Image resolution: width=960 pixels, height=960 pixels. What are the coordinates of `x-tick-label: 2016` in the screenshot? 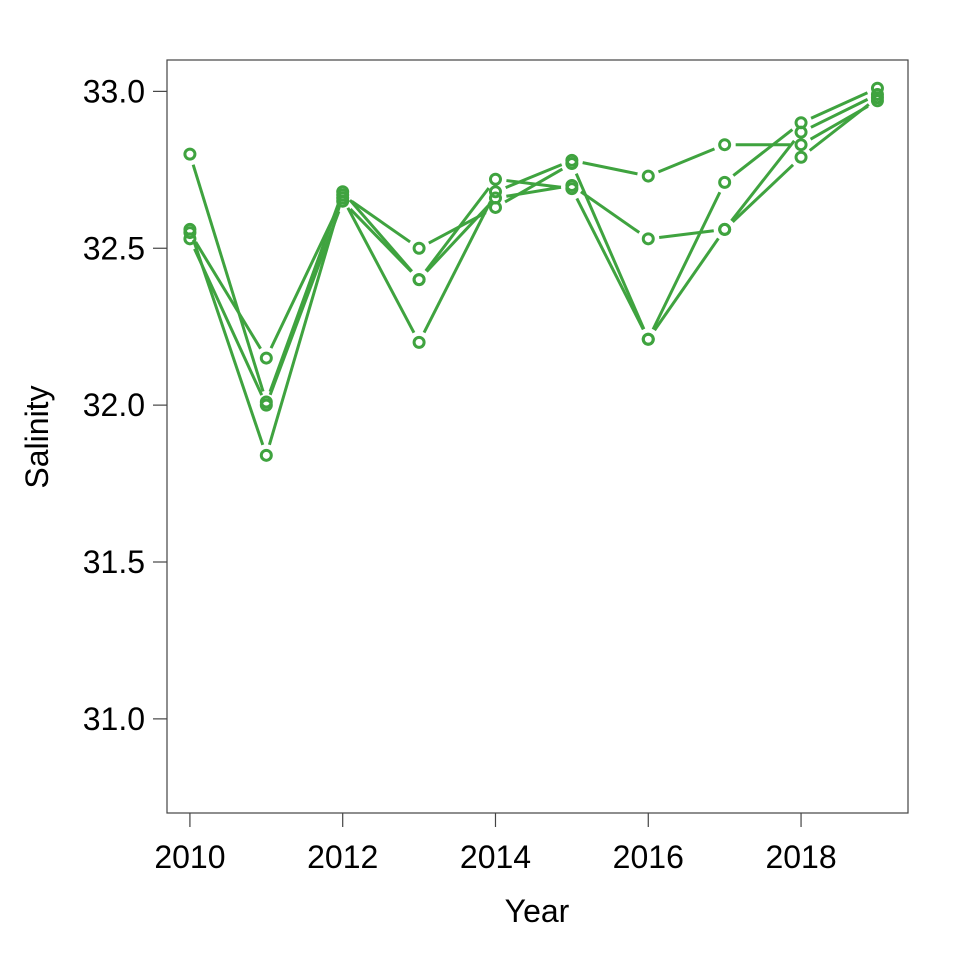 It's located at (648, 857).